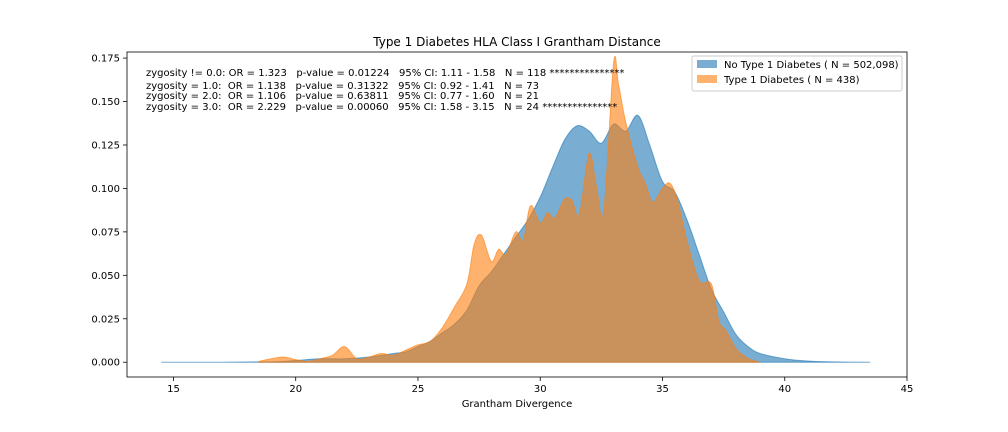 This screenshot has height=432, width=1008. I want to click on x-tick-label: 45, so click(907, 389).